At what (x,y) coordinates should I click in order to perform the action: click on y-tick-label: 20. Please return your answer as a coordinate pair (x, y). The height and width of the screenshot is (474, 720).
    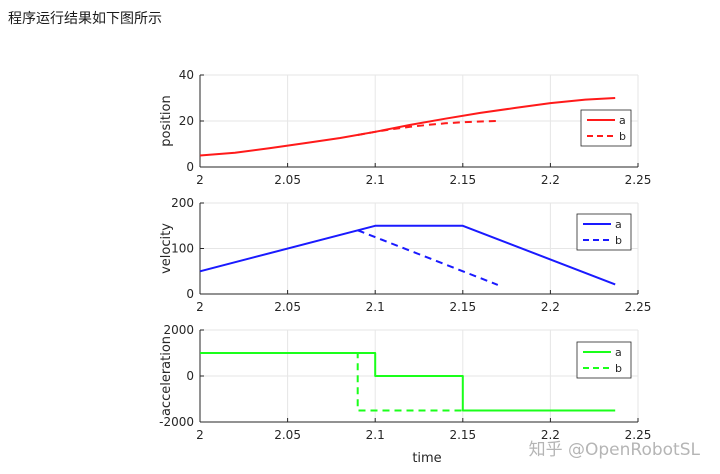
    Looking at the image, I should click on (186, 121).